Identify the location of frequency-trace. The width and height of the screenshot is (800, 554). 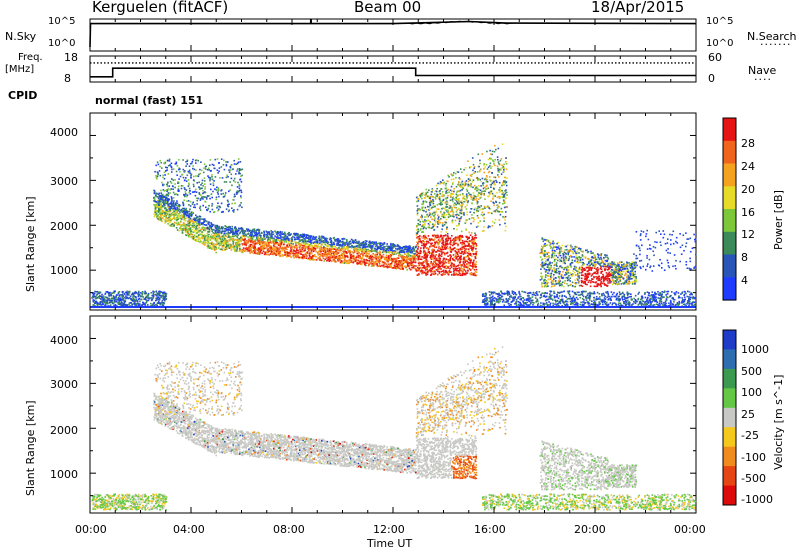
(393, 72).